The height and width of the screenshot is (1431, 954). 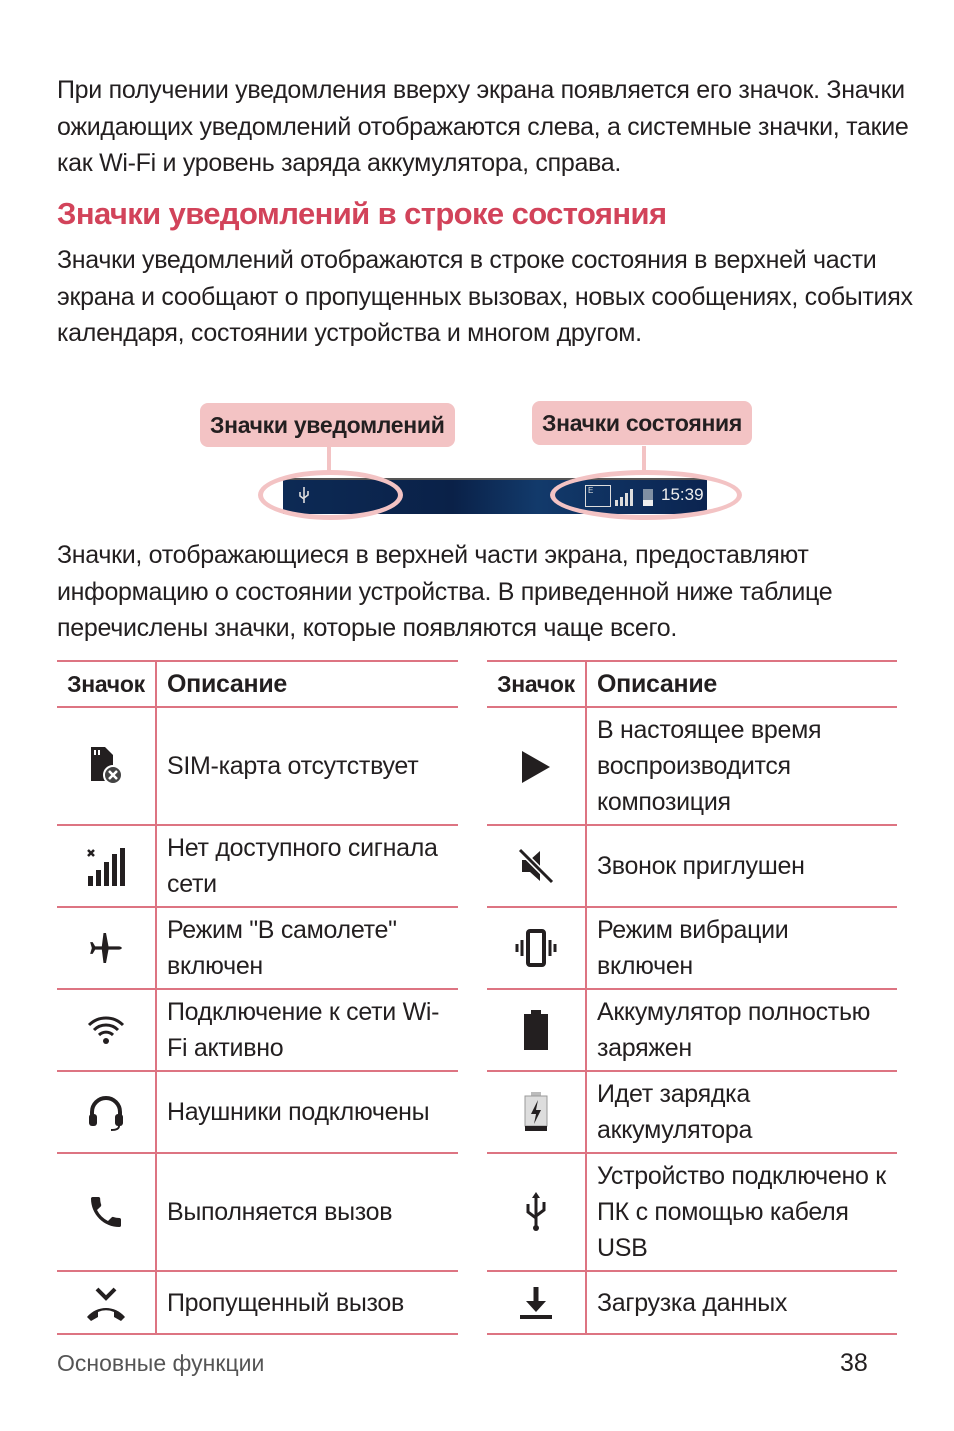 What do you see at coordinates (741, 948) in the screenshot?
I see `row-description: Режим вибрации включен` at bounding box center [741, 948].